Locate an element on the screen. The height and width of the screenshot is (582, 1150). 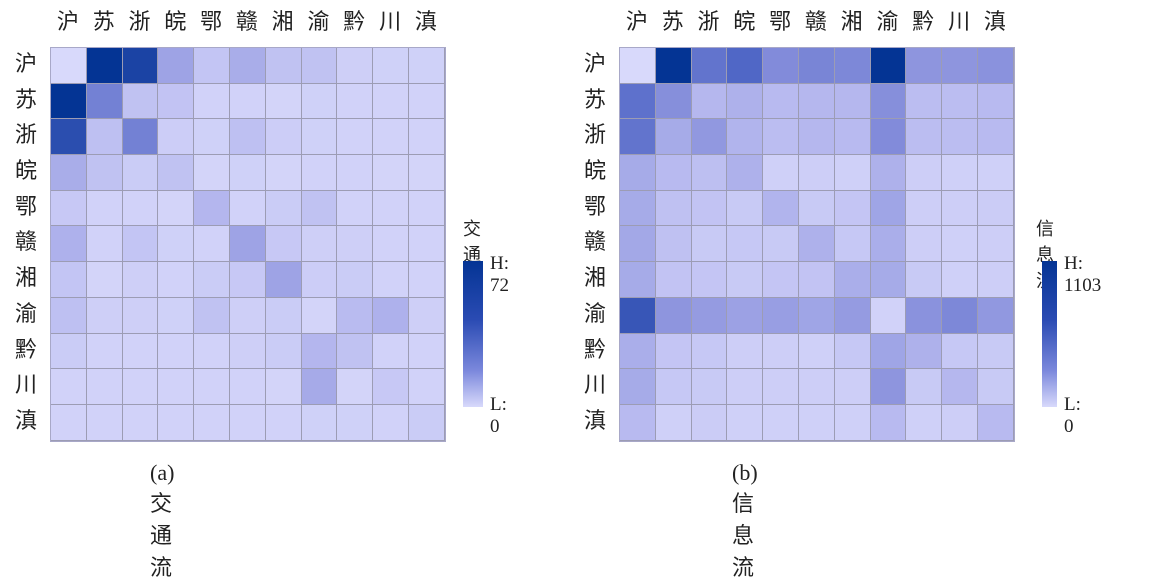
row-labels: 沪苏浙皖鄂赣湘渝黔川滇 is located at coordinates (26, 243).